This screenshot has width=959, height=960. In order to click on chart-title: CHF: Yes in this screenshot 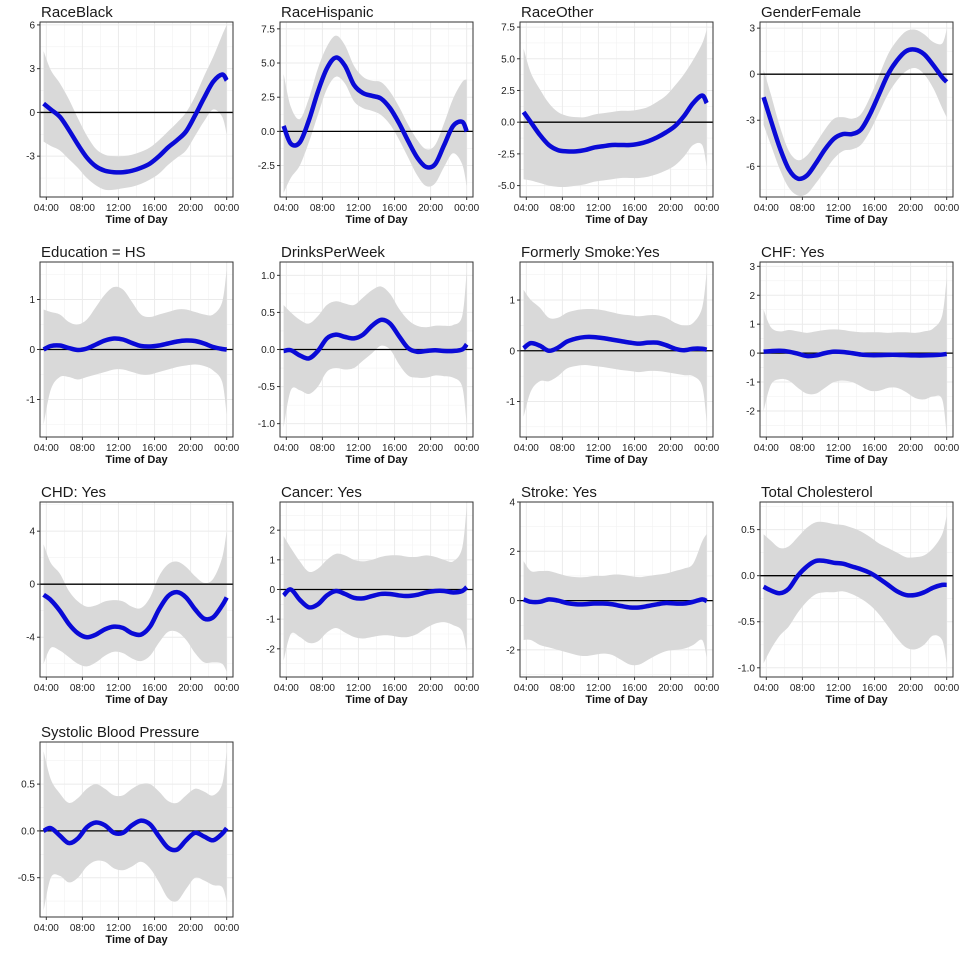, I will do `click(792, 252)`.